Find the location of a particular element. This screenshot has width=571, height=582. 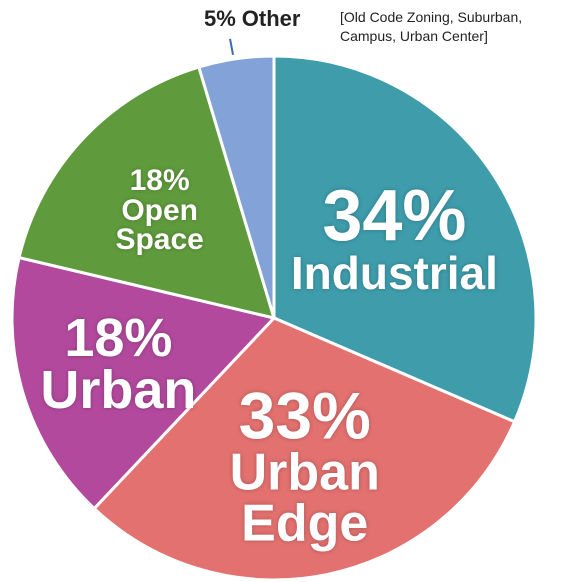

slice-value-label: 5% is located at coordinates (220, 18).